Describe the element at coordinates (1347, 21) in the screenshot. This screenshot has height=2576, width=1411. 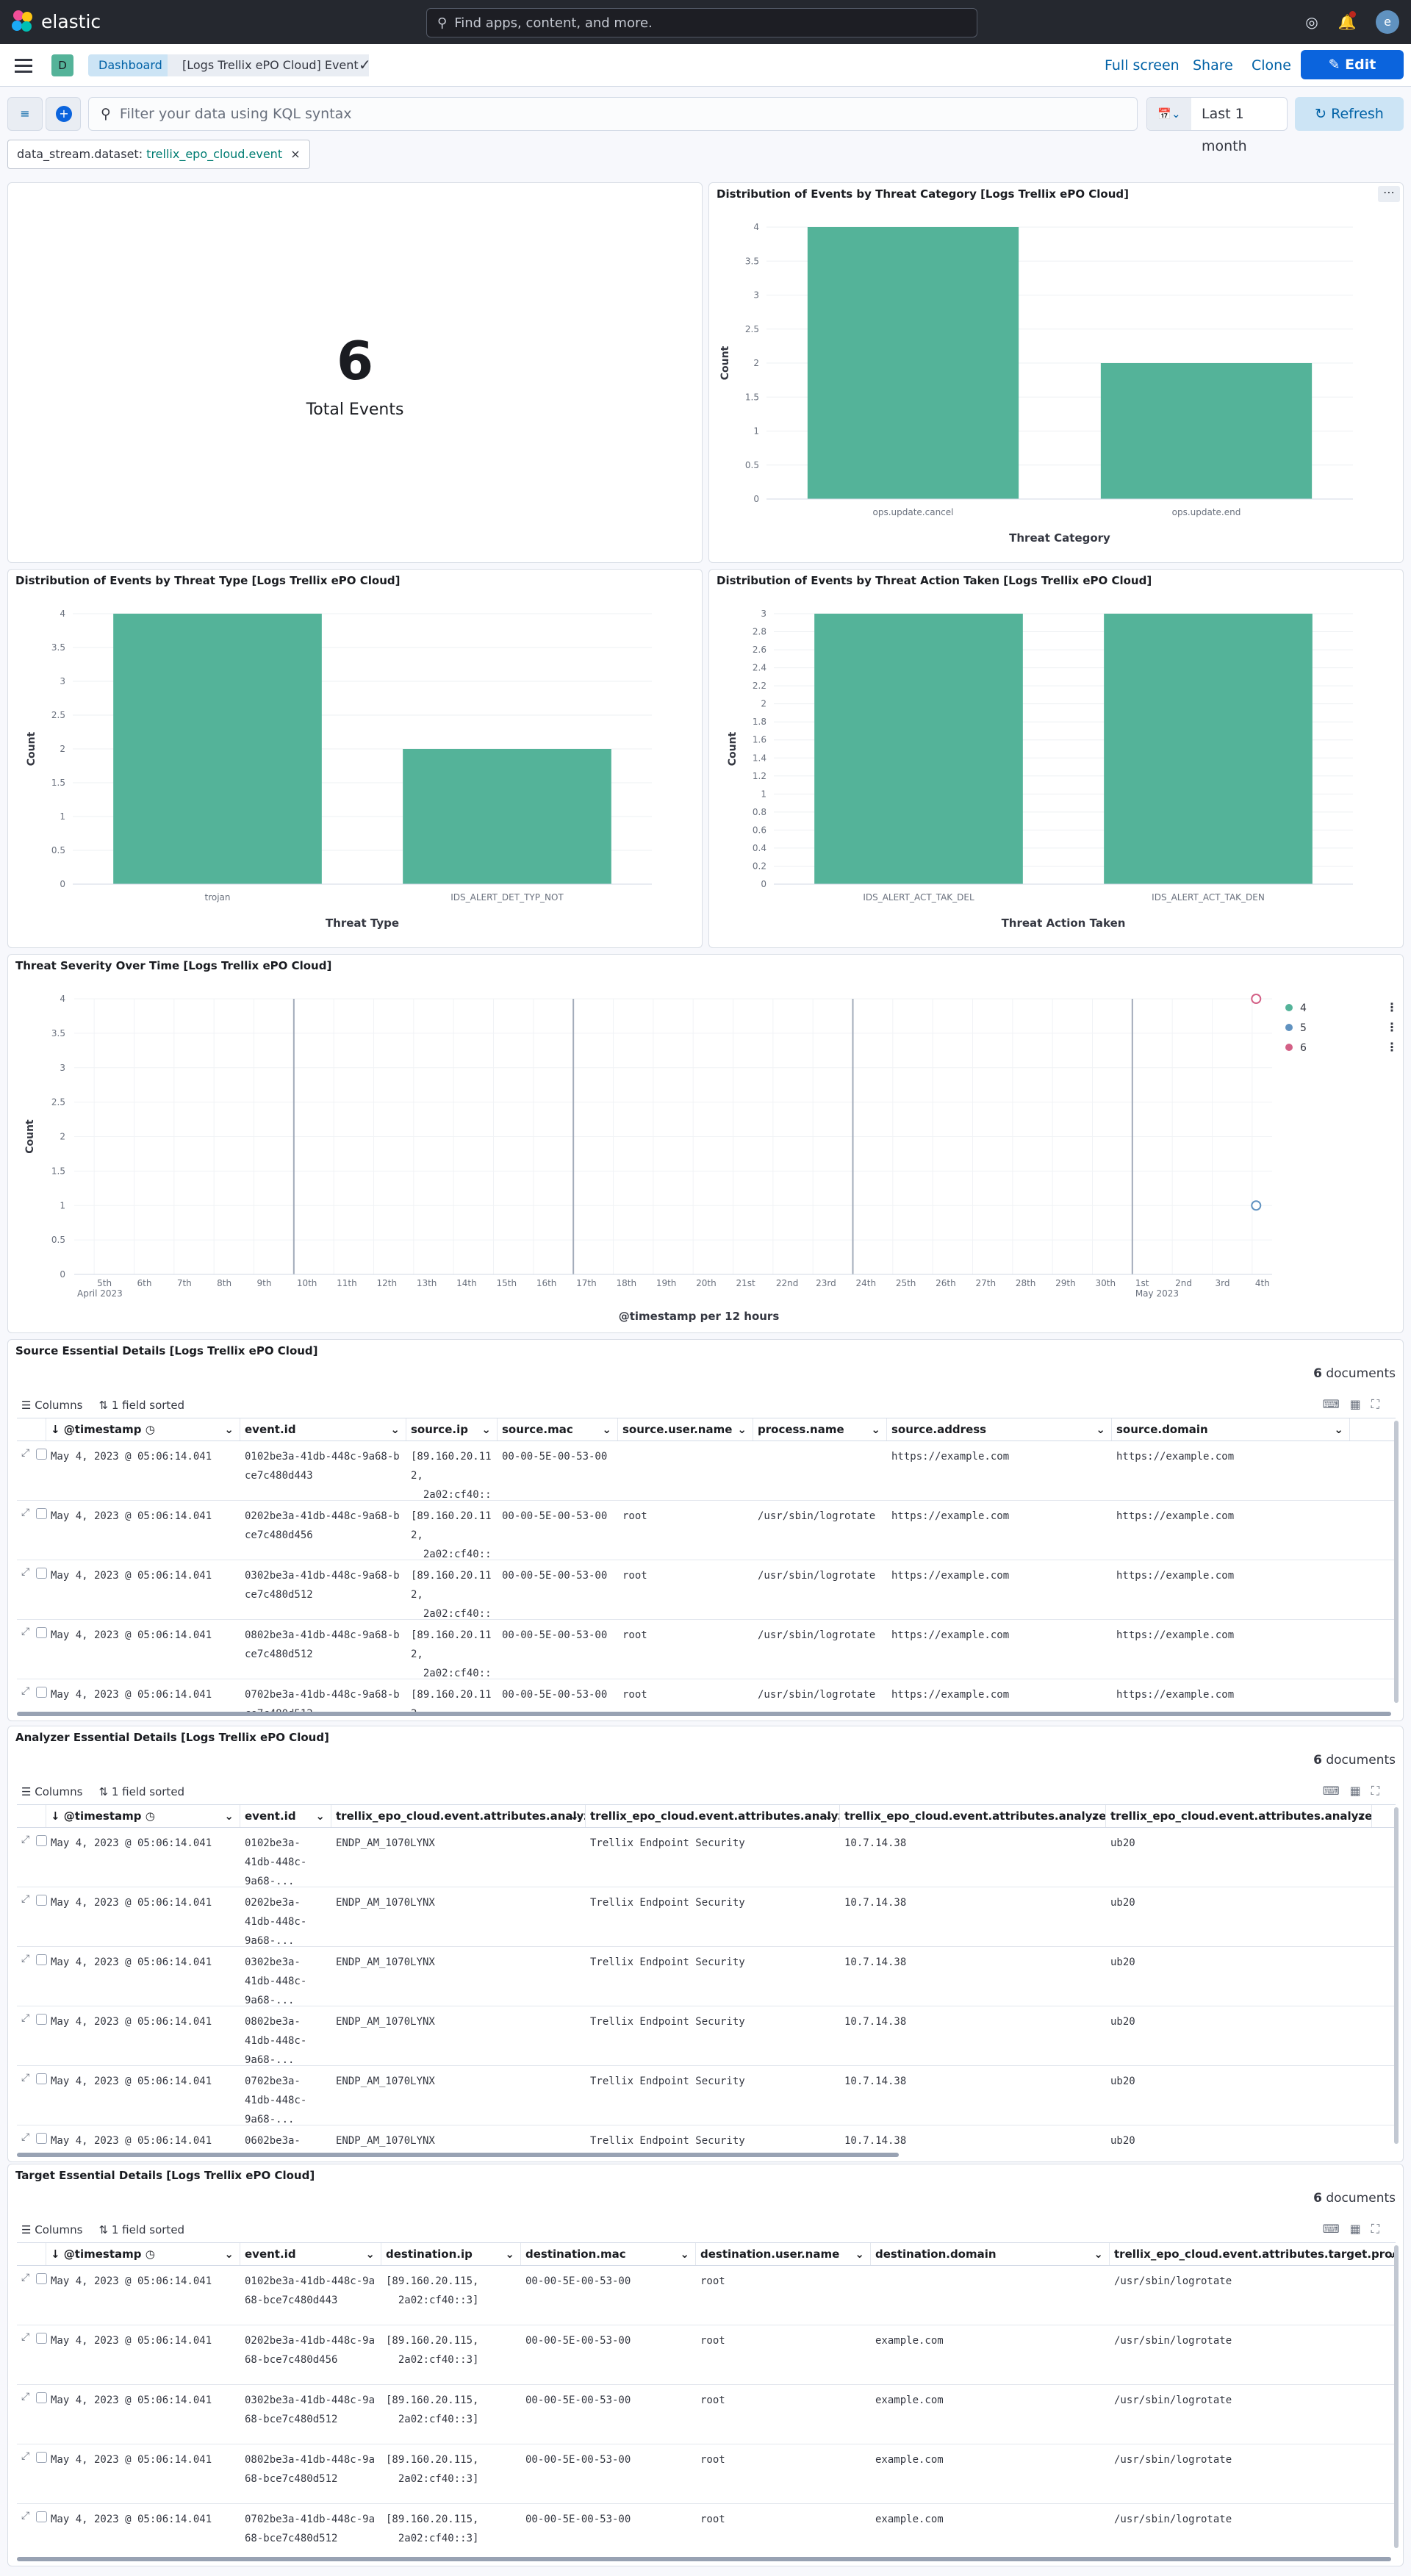
I see `notifications-icon: 🔔` at that location.